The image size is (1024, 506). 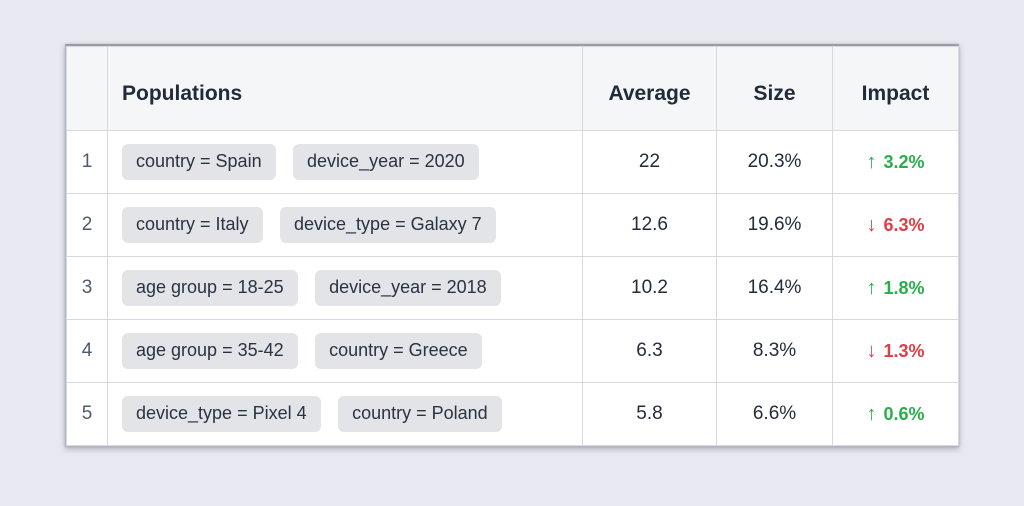 I want to click on size-value: 20.3%, so click(x=774, y=162).